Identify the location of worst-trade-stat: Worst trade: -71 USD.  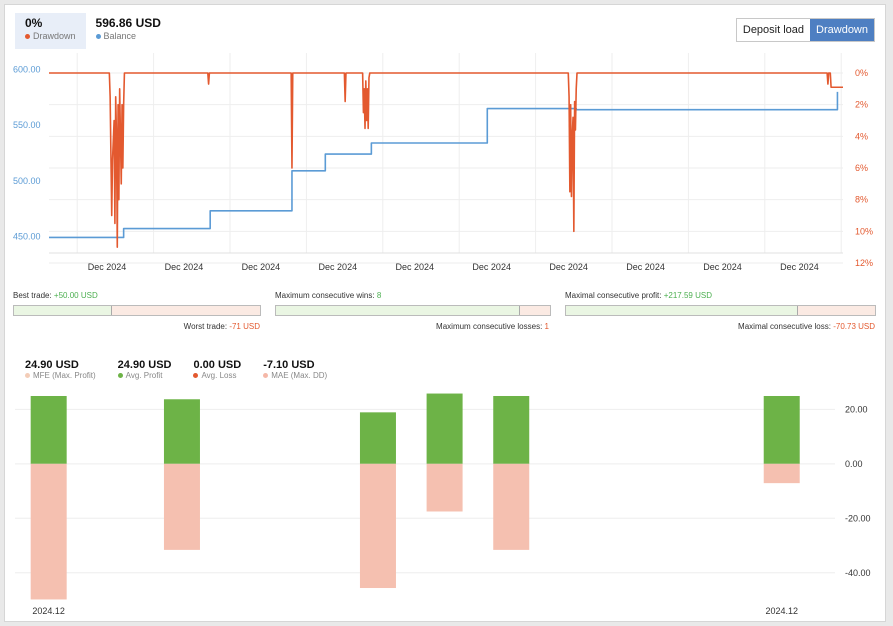
(221, 326).